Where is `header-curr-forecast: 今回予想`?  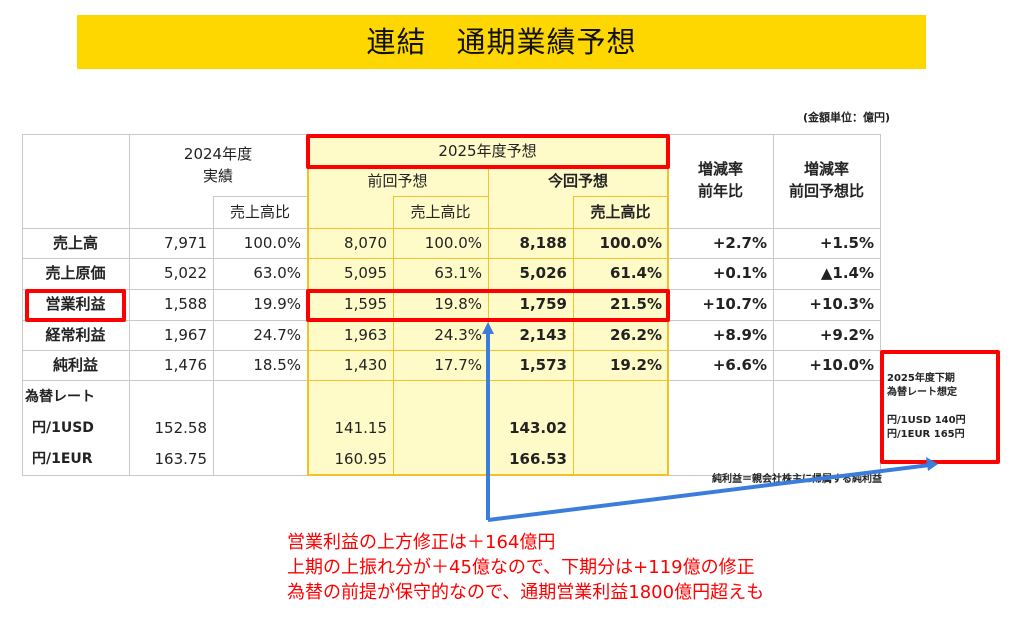
header-curr-forecast: 今回予想 is located at coordinates (577, 181).